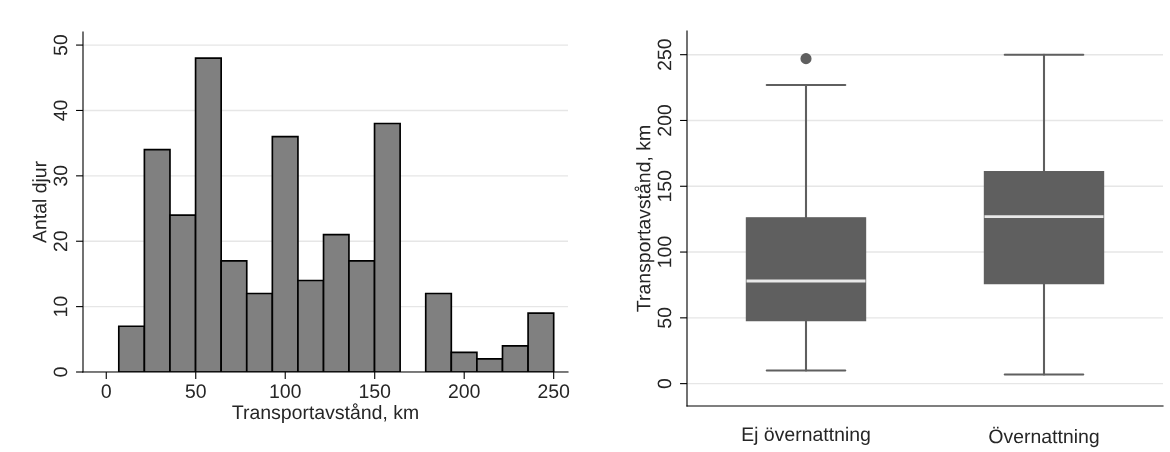 The height and width of the screenshot is (452, 1170). Describe the element at coordinates (41, 202) in the screenshot. I see `y-axis-title: Antal djur` at that location.